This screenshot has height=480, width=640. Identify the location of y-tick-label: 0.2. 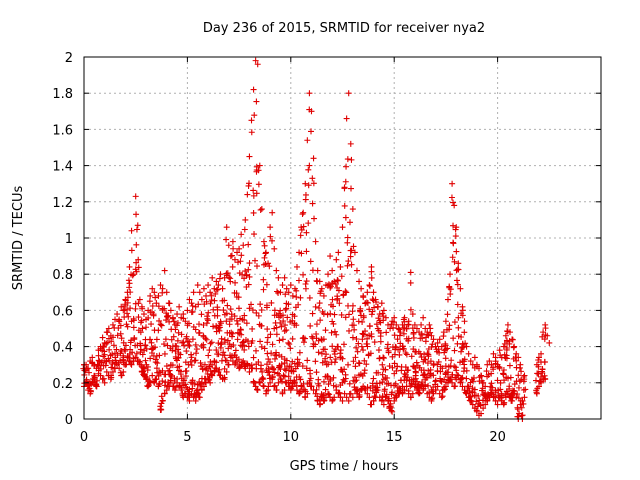
(62, 384).